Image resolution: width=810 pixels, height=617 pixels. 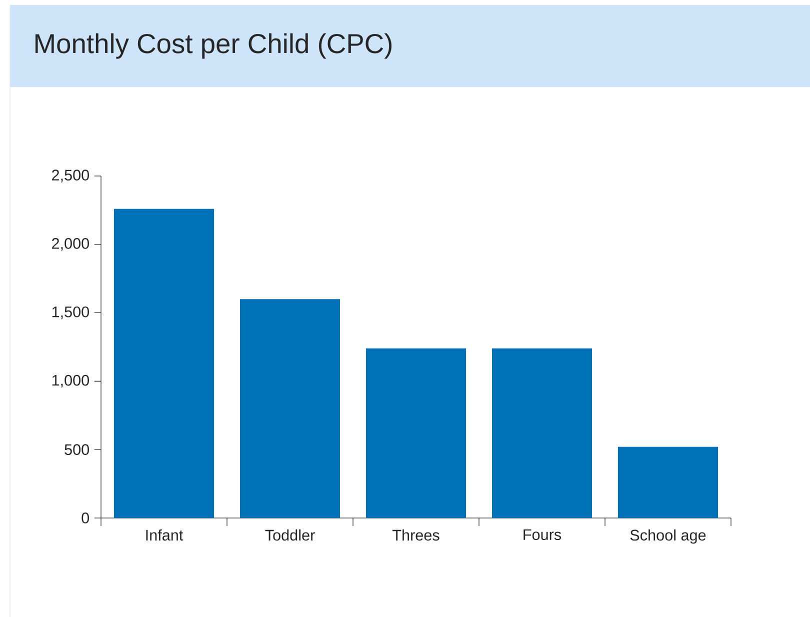 What do you see at coordinates (165, 535) in the screenshot?
I see `x-tick-label: Infant` at bounding box center [165, 535].